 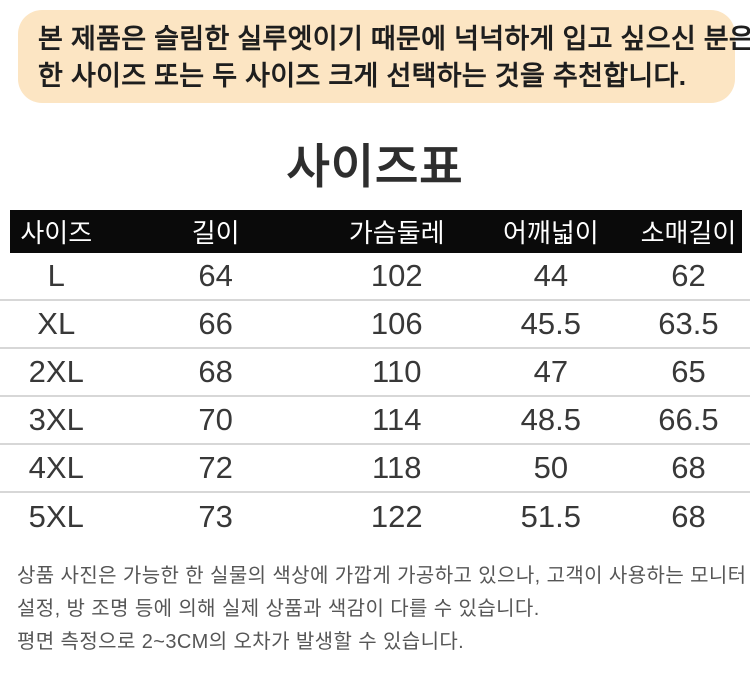 What do you see at coordinates (56, 275) in the screenshot?
I see `size-cell: L` at bounding box center [56, 275].